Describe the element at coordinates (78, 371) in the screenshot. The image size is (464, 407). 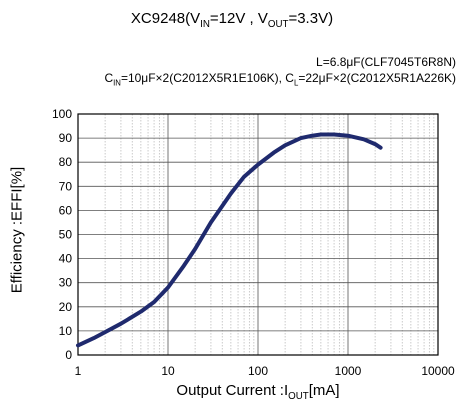
I see `x-tick-label: 1` at that location.